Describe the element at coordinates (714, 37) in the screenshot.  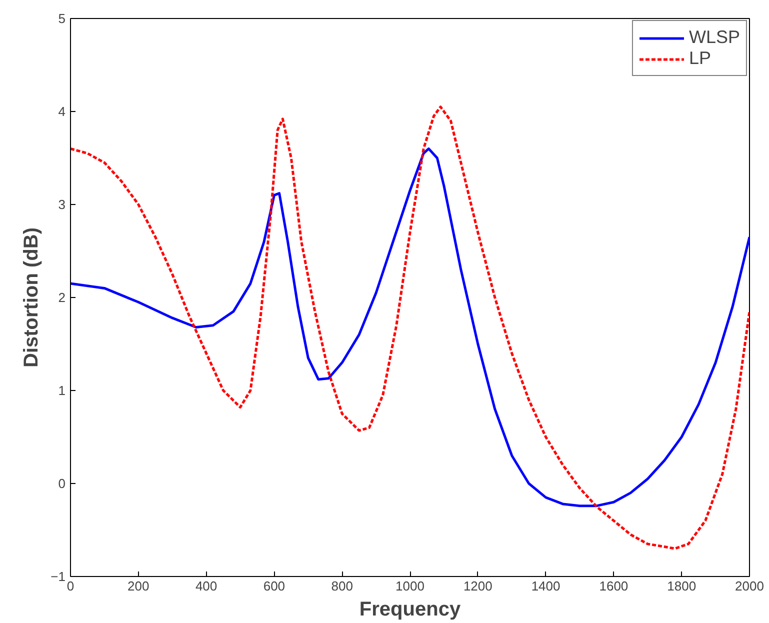
I see `legend-label: WLSP` at that location.